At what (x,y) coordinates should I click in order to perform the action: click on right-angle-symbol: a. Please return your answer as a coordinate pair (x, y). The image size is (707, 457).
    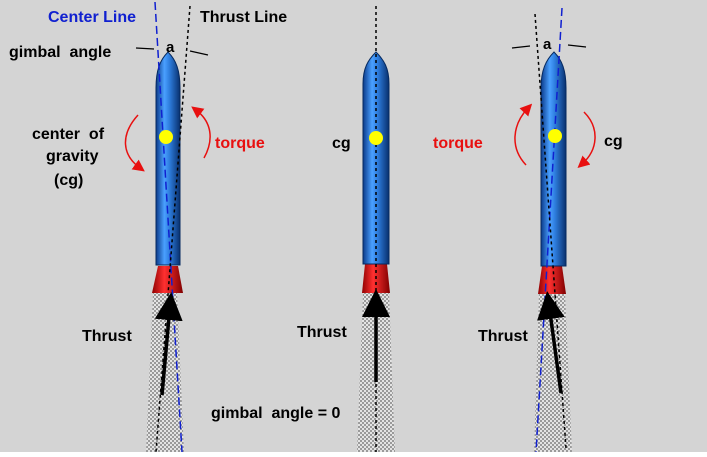
    Looking at the image, I should click on (547, 44).